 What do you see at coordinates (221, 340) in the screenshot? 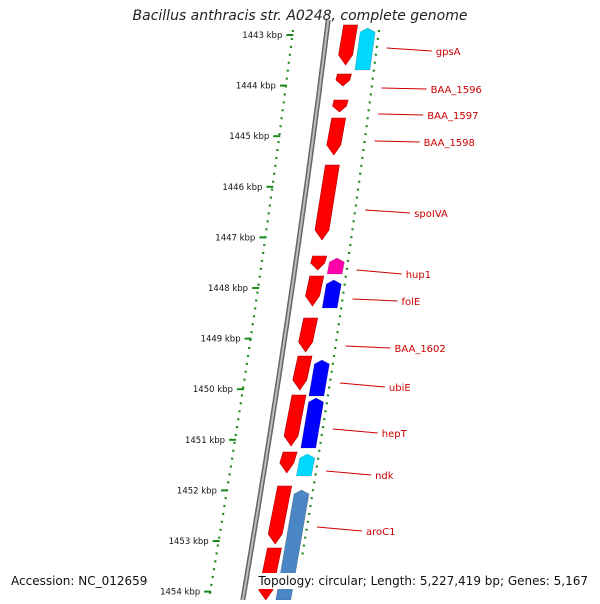
I see `ruler-tick-label: 1449 kbp` at bounding box center [221, 340].